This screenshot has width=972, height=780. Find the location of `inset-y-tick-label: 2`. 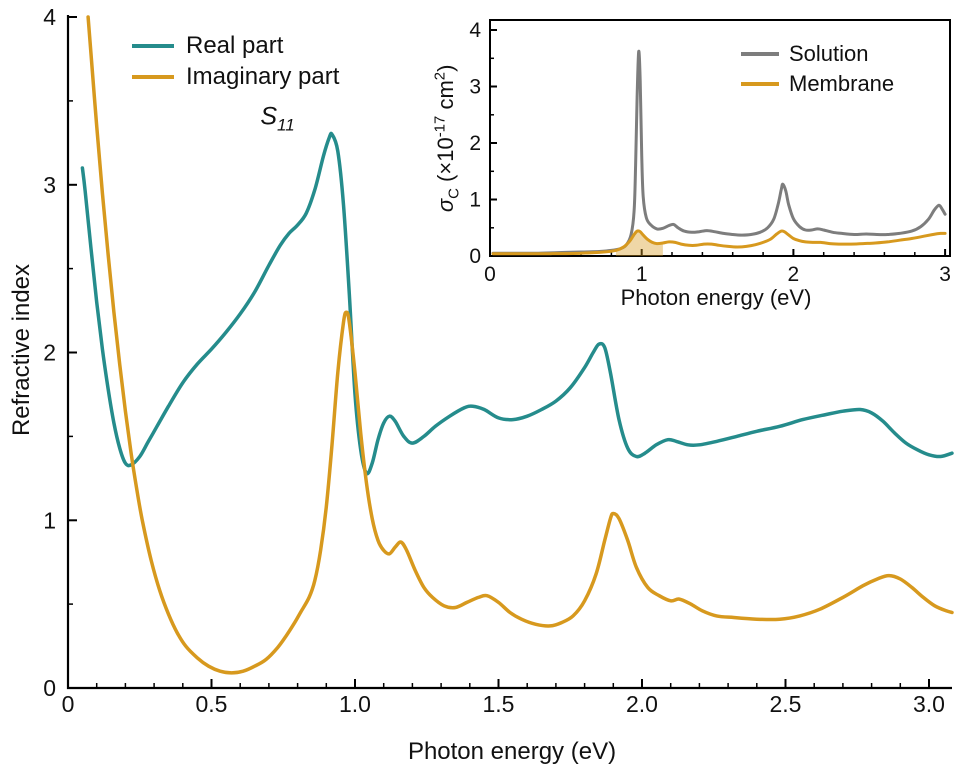

inset-y-tick-label: 2 is located at coordinates (475, 143).